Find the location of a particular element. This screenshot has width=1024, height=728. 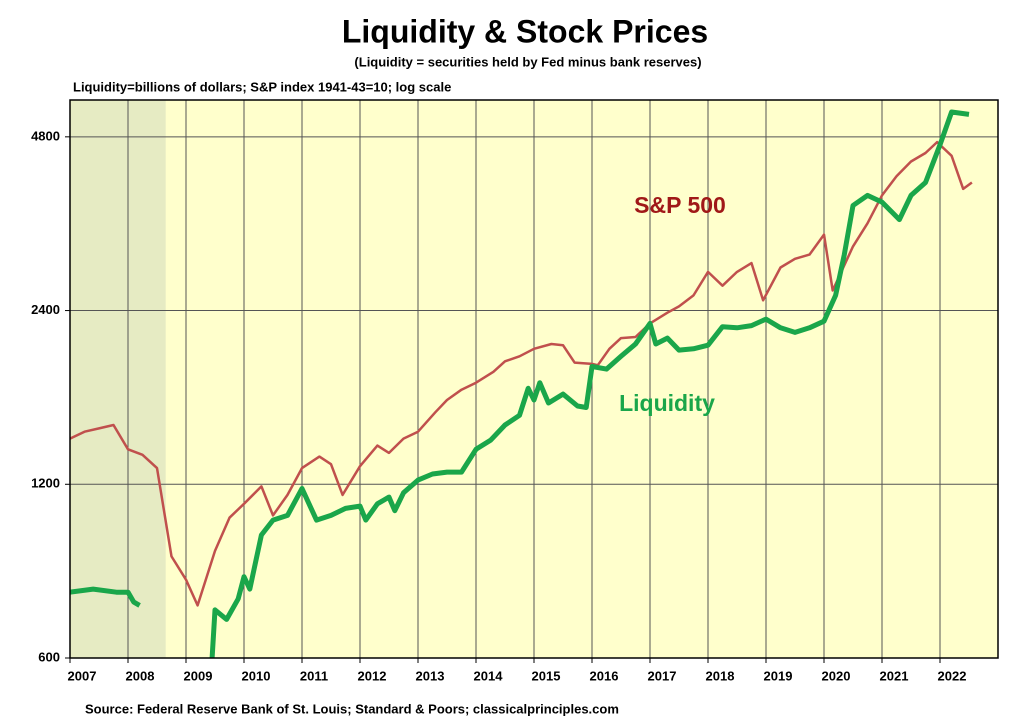

x-tick-label: 2008 is located at coordinates (140, 675).